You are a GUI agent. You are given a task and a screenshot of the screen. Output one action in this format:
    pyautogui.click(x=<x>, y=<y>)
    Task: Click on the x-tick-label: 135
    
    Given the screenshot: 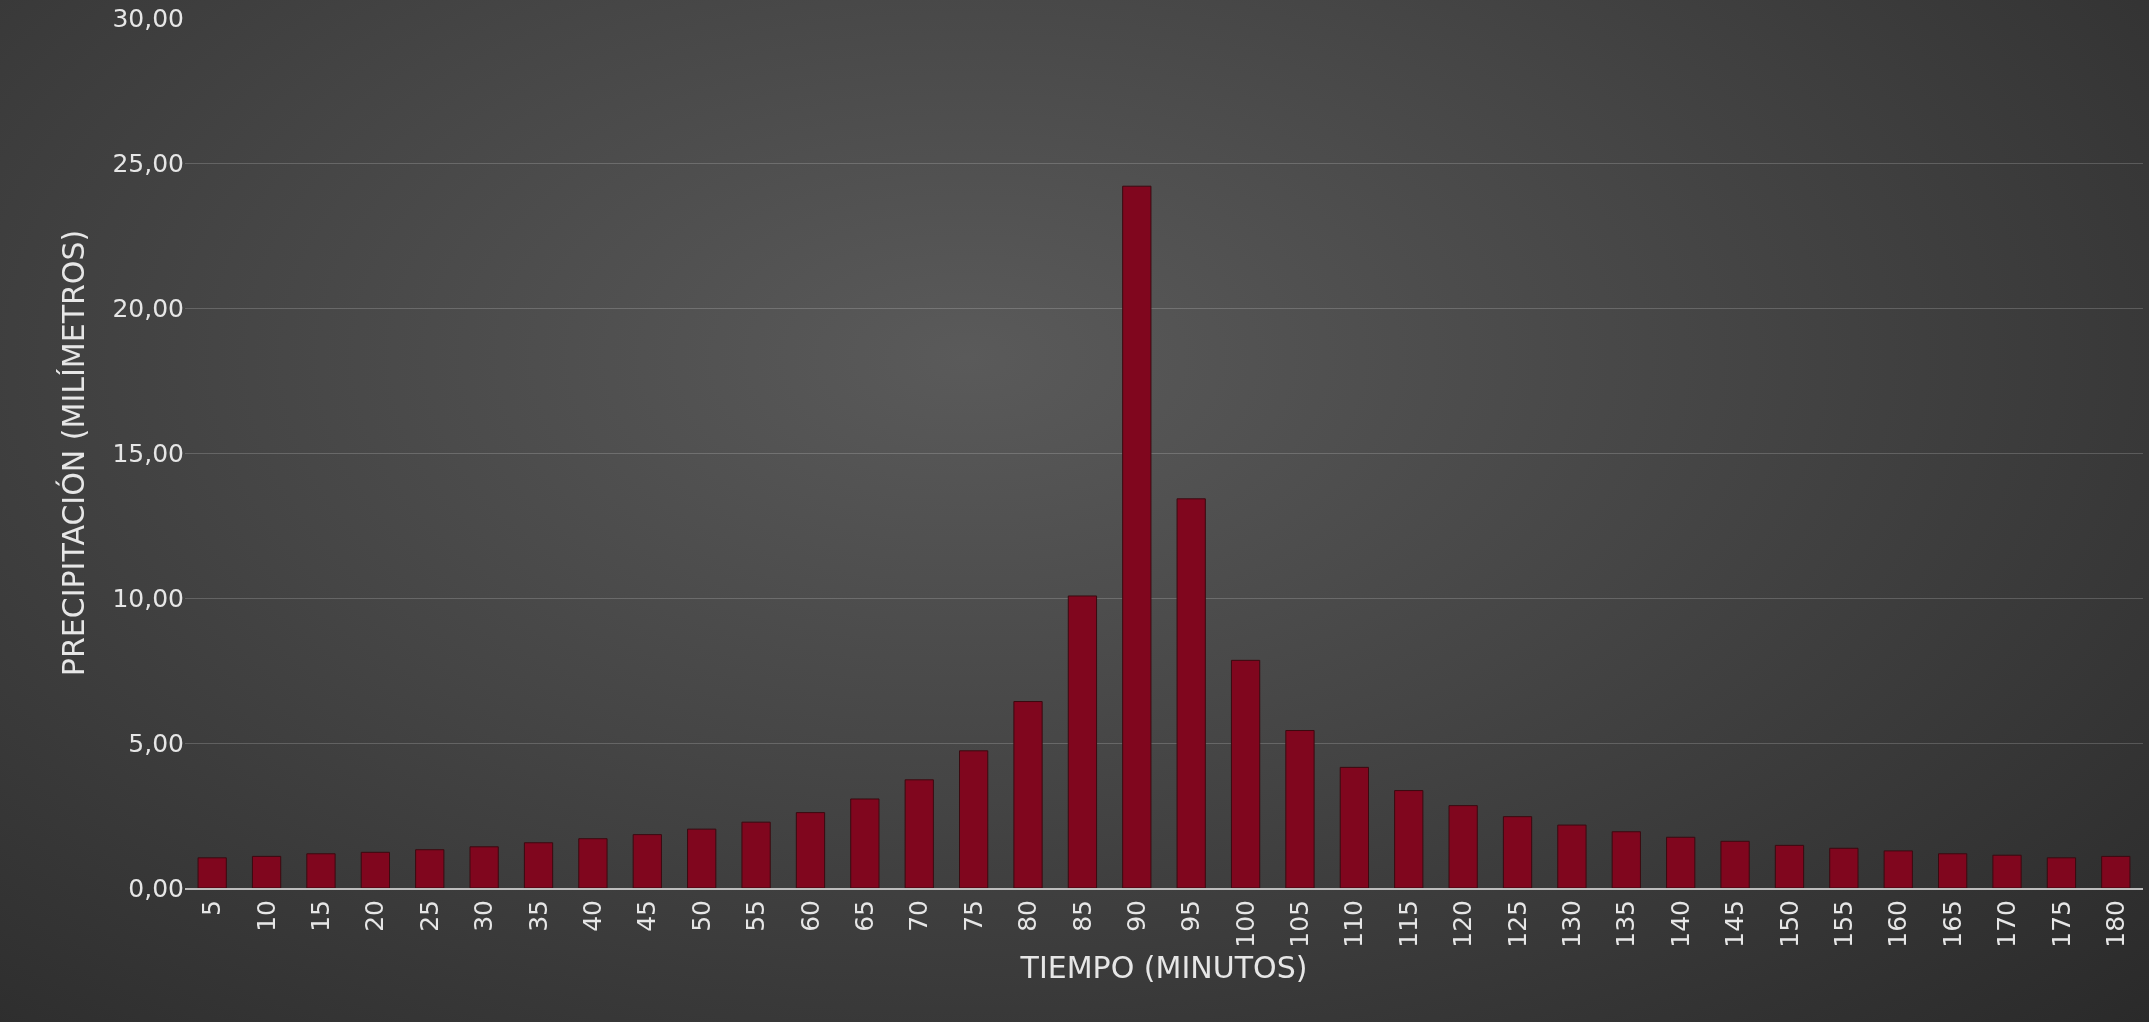 What is the action you would take?
    pyautogui.click(x=1626, y=924)
    